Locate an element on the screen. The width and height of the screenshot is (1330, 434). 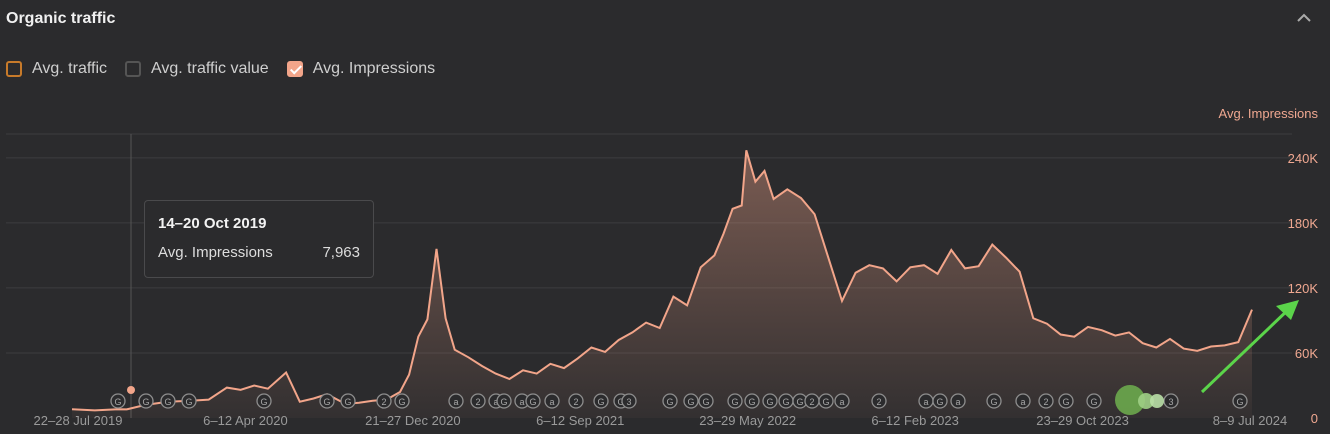
x-tick-label: 21–27 Dec 2020 is located at coordinates (412, 420).